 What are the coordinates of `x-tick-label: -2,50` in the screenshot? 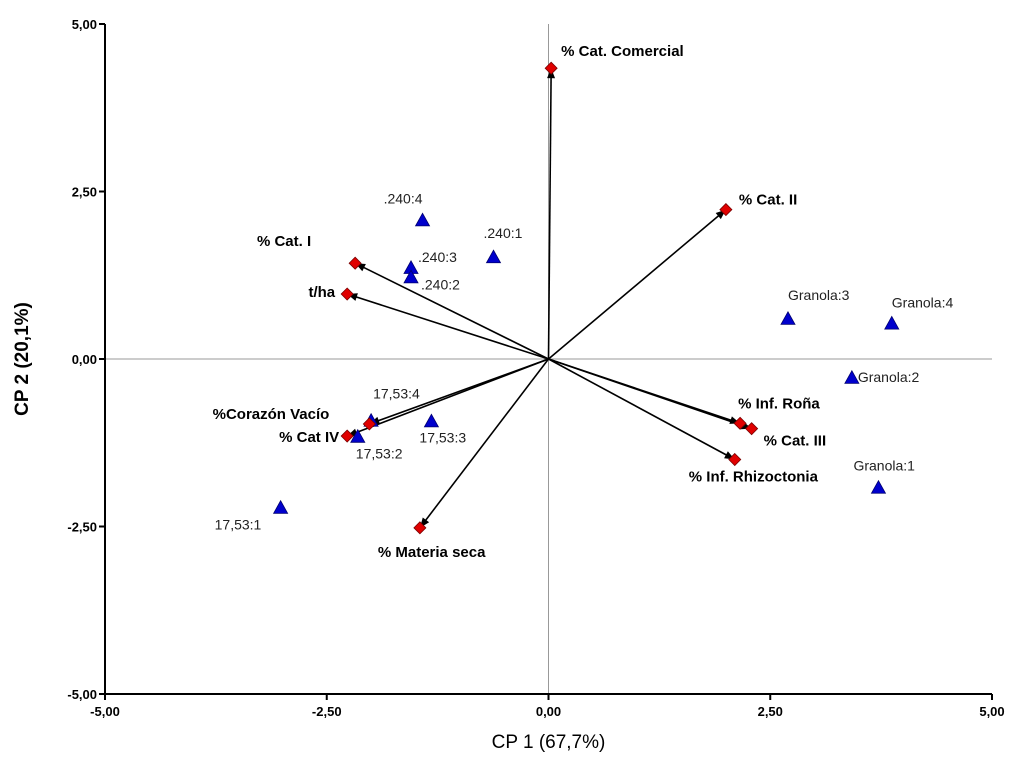 It's located at (327, 711).